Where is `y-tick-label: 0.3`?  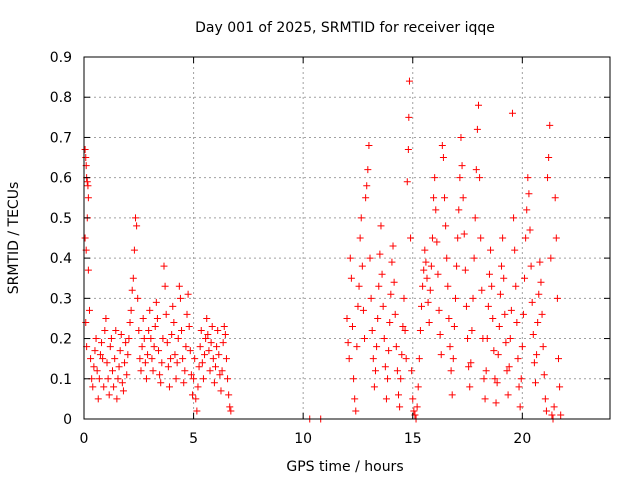
y-tick-label: 0.3 is located at coordinates (61, 299).